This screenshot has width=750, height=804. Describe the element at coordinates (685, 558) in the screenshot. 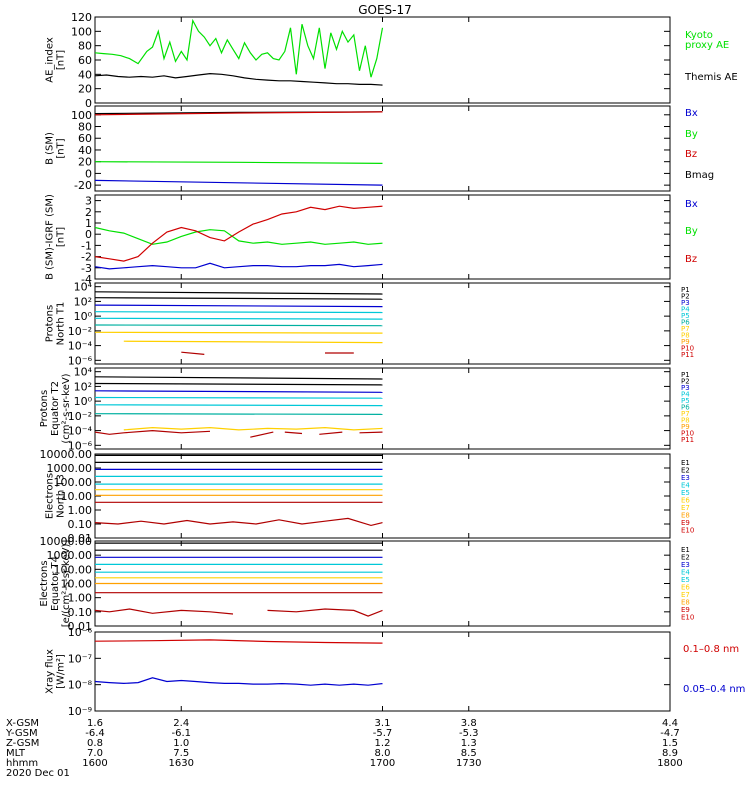

I see `legend-entry: E2` at that location.